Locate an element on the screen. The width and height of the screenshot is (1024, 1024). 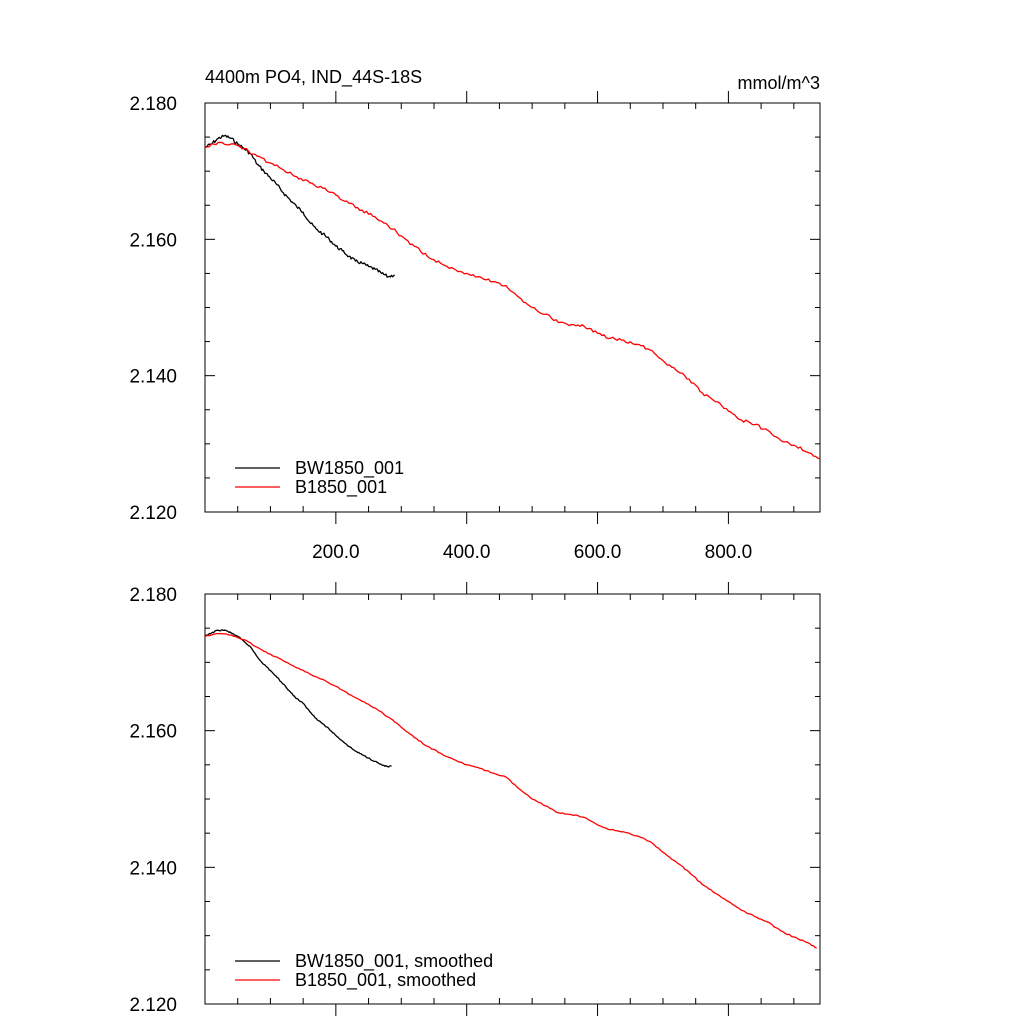
x-tick-label: 400.0 is located at coordinates (467, 552).